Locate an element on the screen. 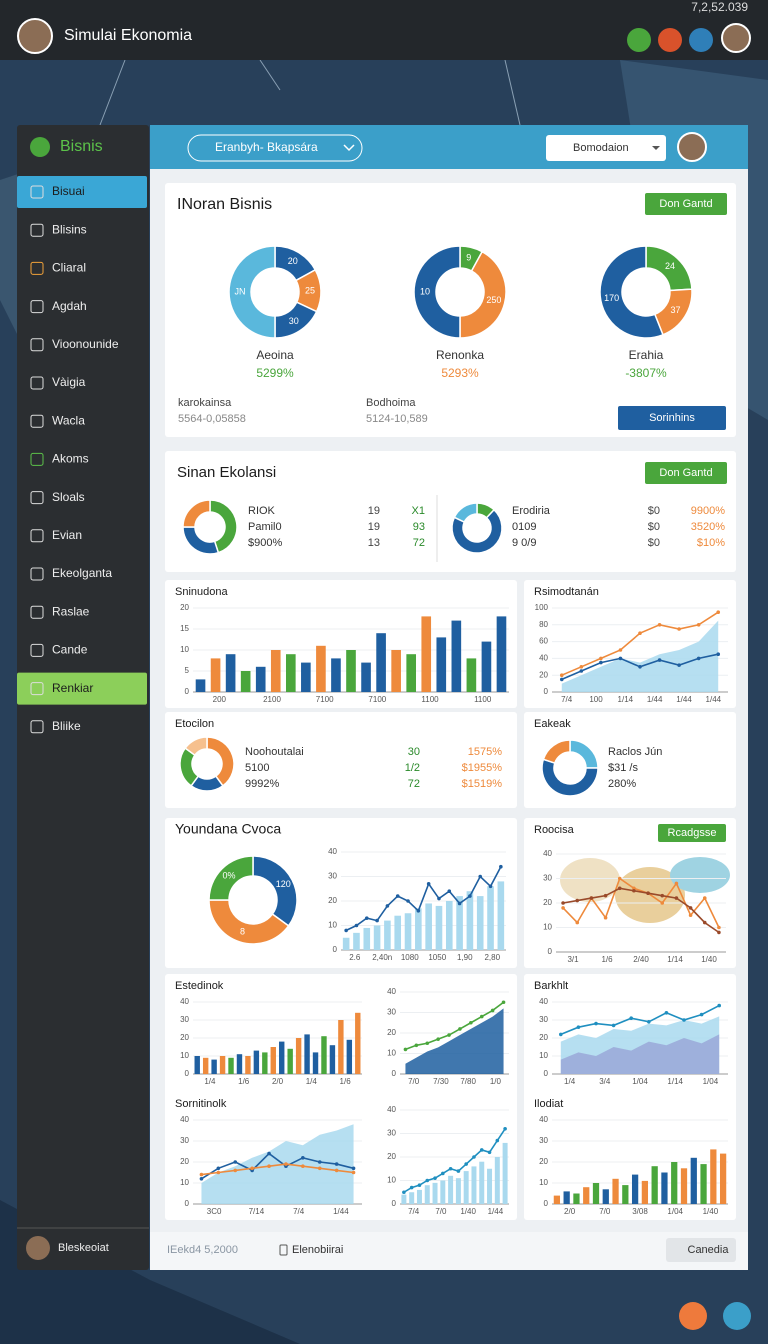  nav-item: Ekeolganta is located at coordinates (82, 573).